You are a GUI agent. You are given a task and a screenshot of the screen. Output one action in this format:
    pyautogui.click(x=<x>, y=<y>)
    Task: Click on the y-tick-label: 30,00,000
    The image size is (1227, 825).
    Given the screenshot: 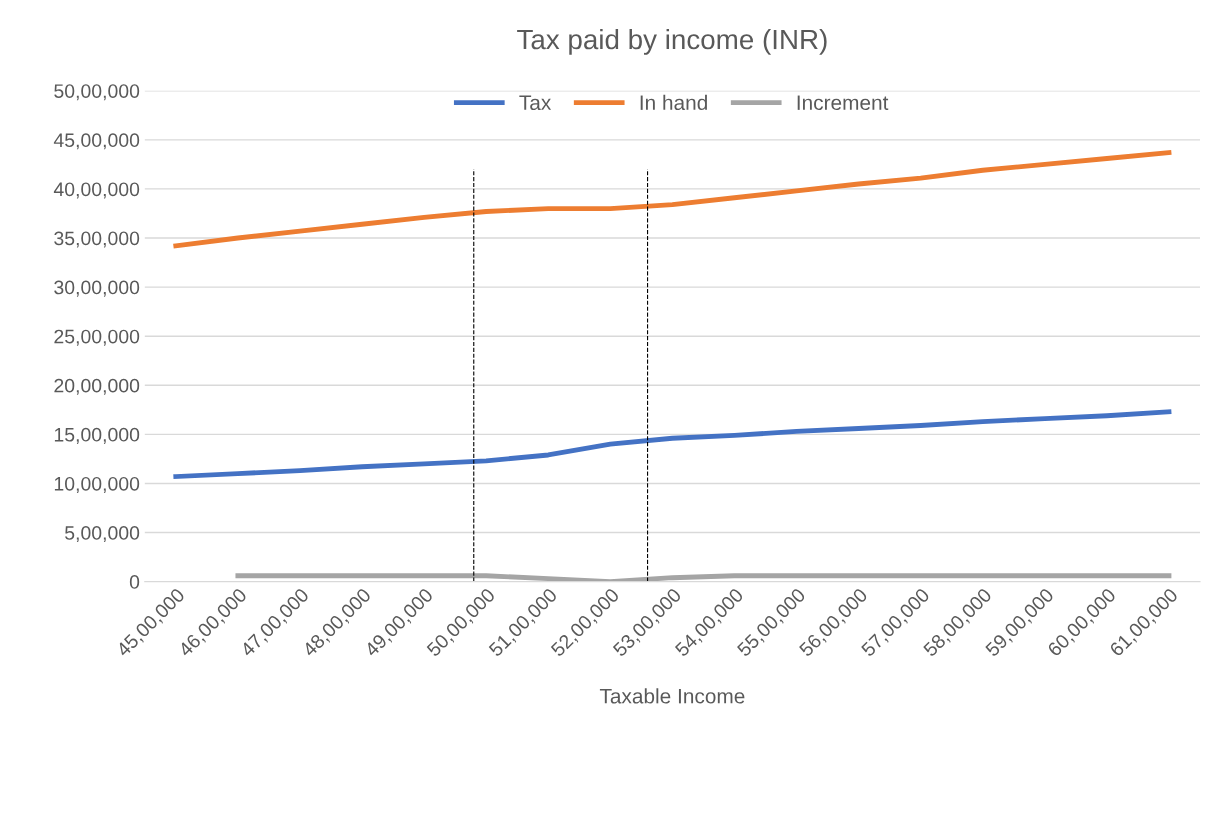 What is the action you would take?
    pyautogui.click(x=97, y=288)
    